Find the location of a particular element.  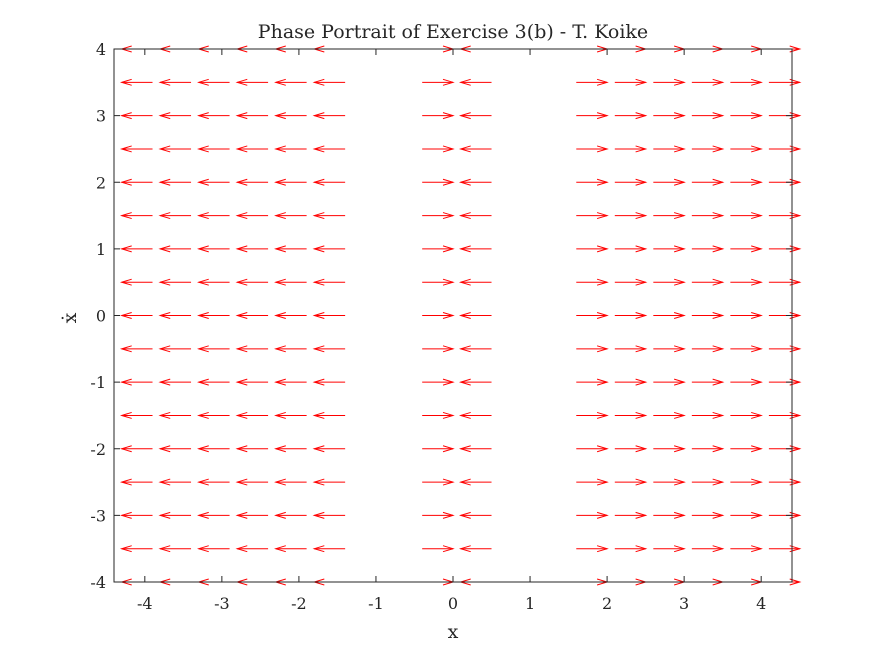

y-tick-label: 0 is located at coordinates (101, 316).